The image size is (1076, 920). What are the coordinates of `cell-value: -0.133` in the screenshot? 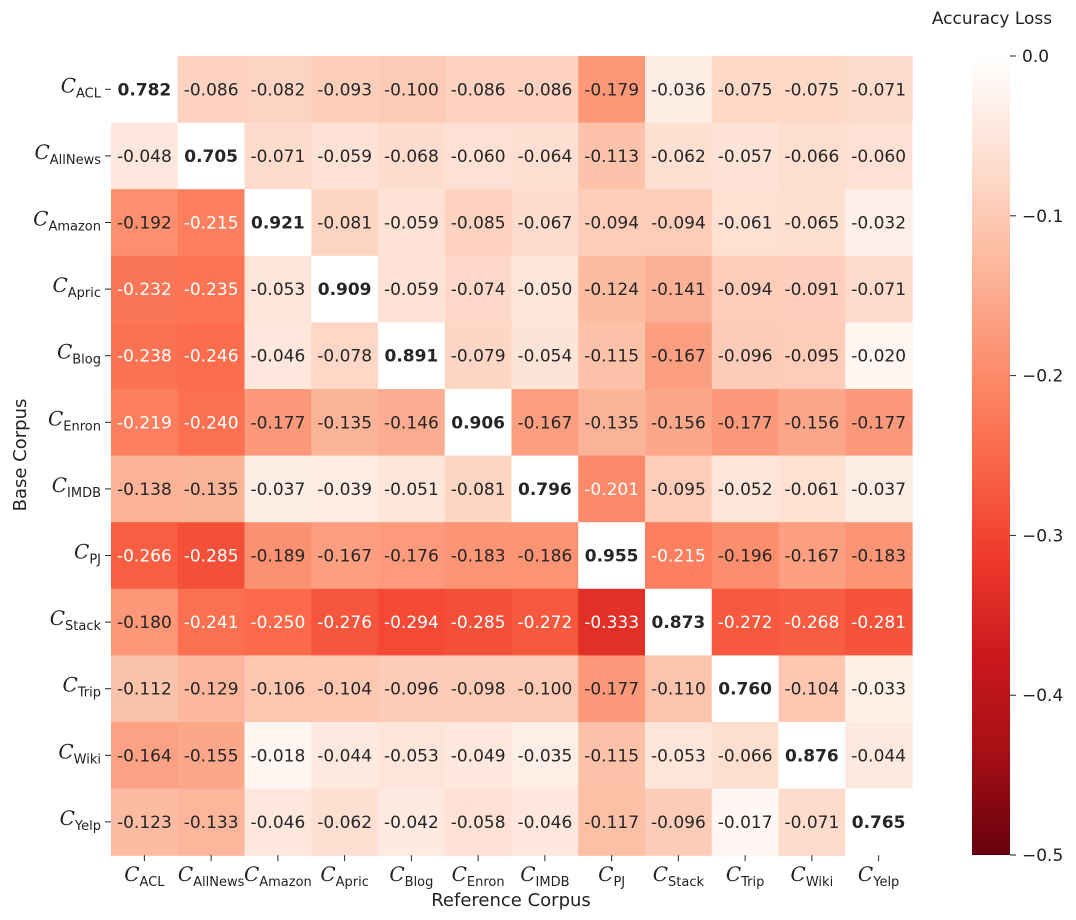 It's located at (211, 823).